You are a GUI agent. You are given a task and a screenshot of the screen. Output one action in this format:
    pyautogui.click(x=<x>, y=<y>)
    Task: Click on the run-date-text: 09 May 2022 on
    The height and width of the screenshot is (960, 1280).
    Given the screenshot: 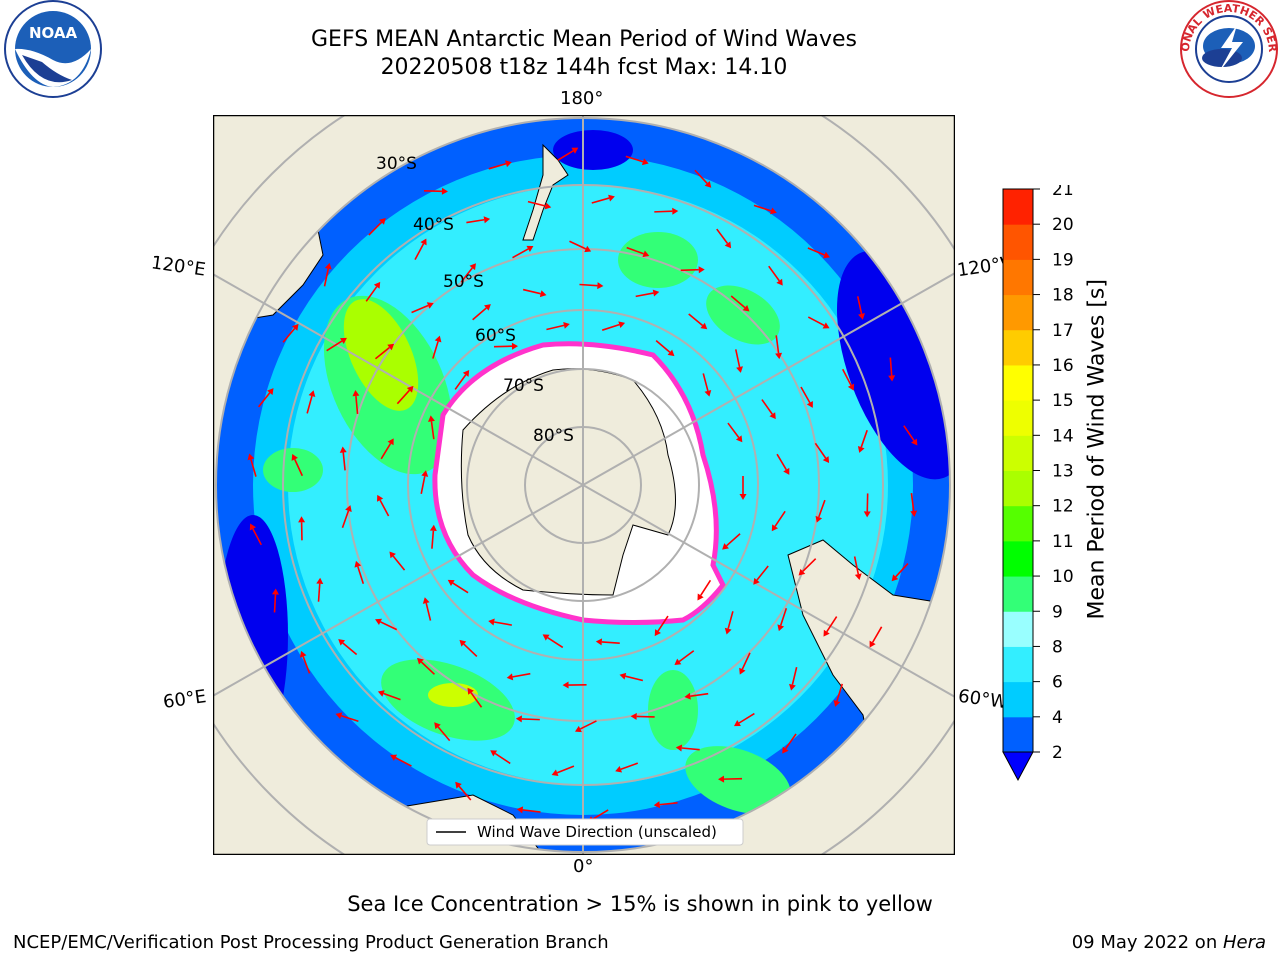 What is the action you would take?
    pyautogui.click(x=1147, y=942)
    